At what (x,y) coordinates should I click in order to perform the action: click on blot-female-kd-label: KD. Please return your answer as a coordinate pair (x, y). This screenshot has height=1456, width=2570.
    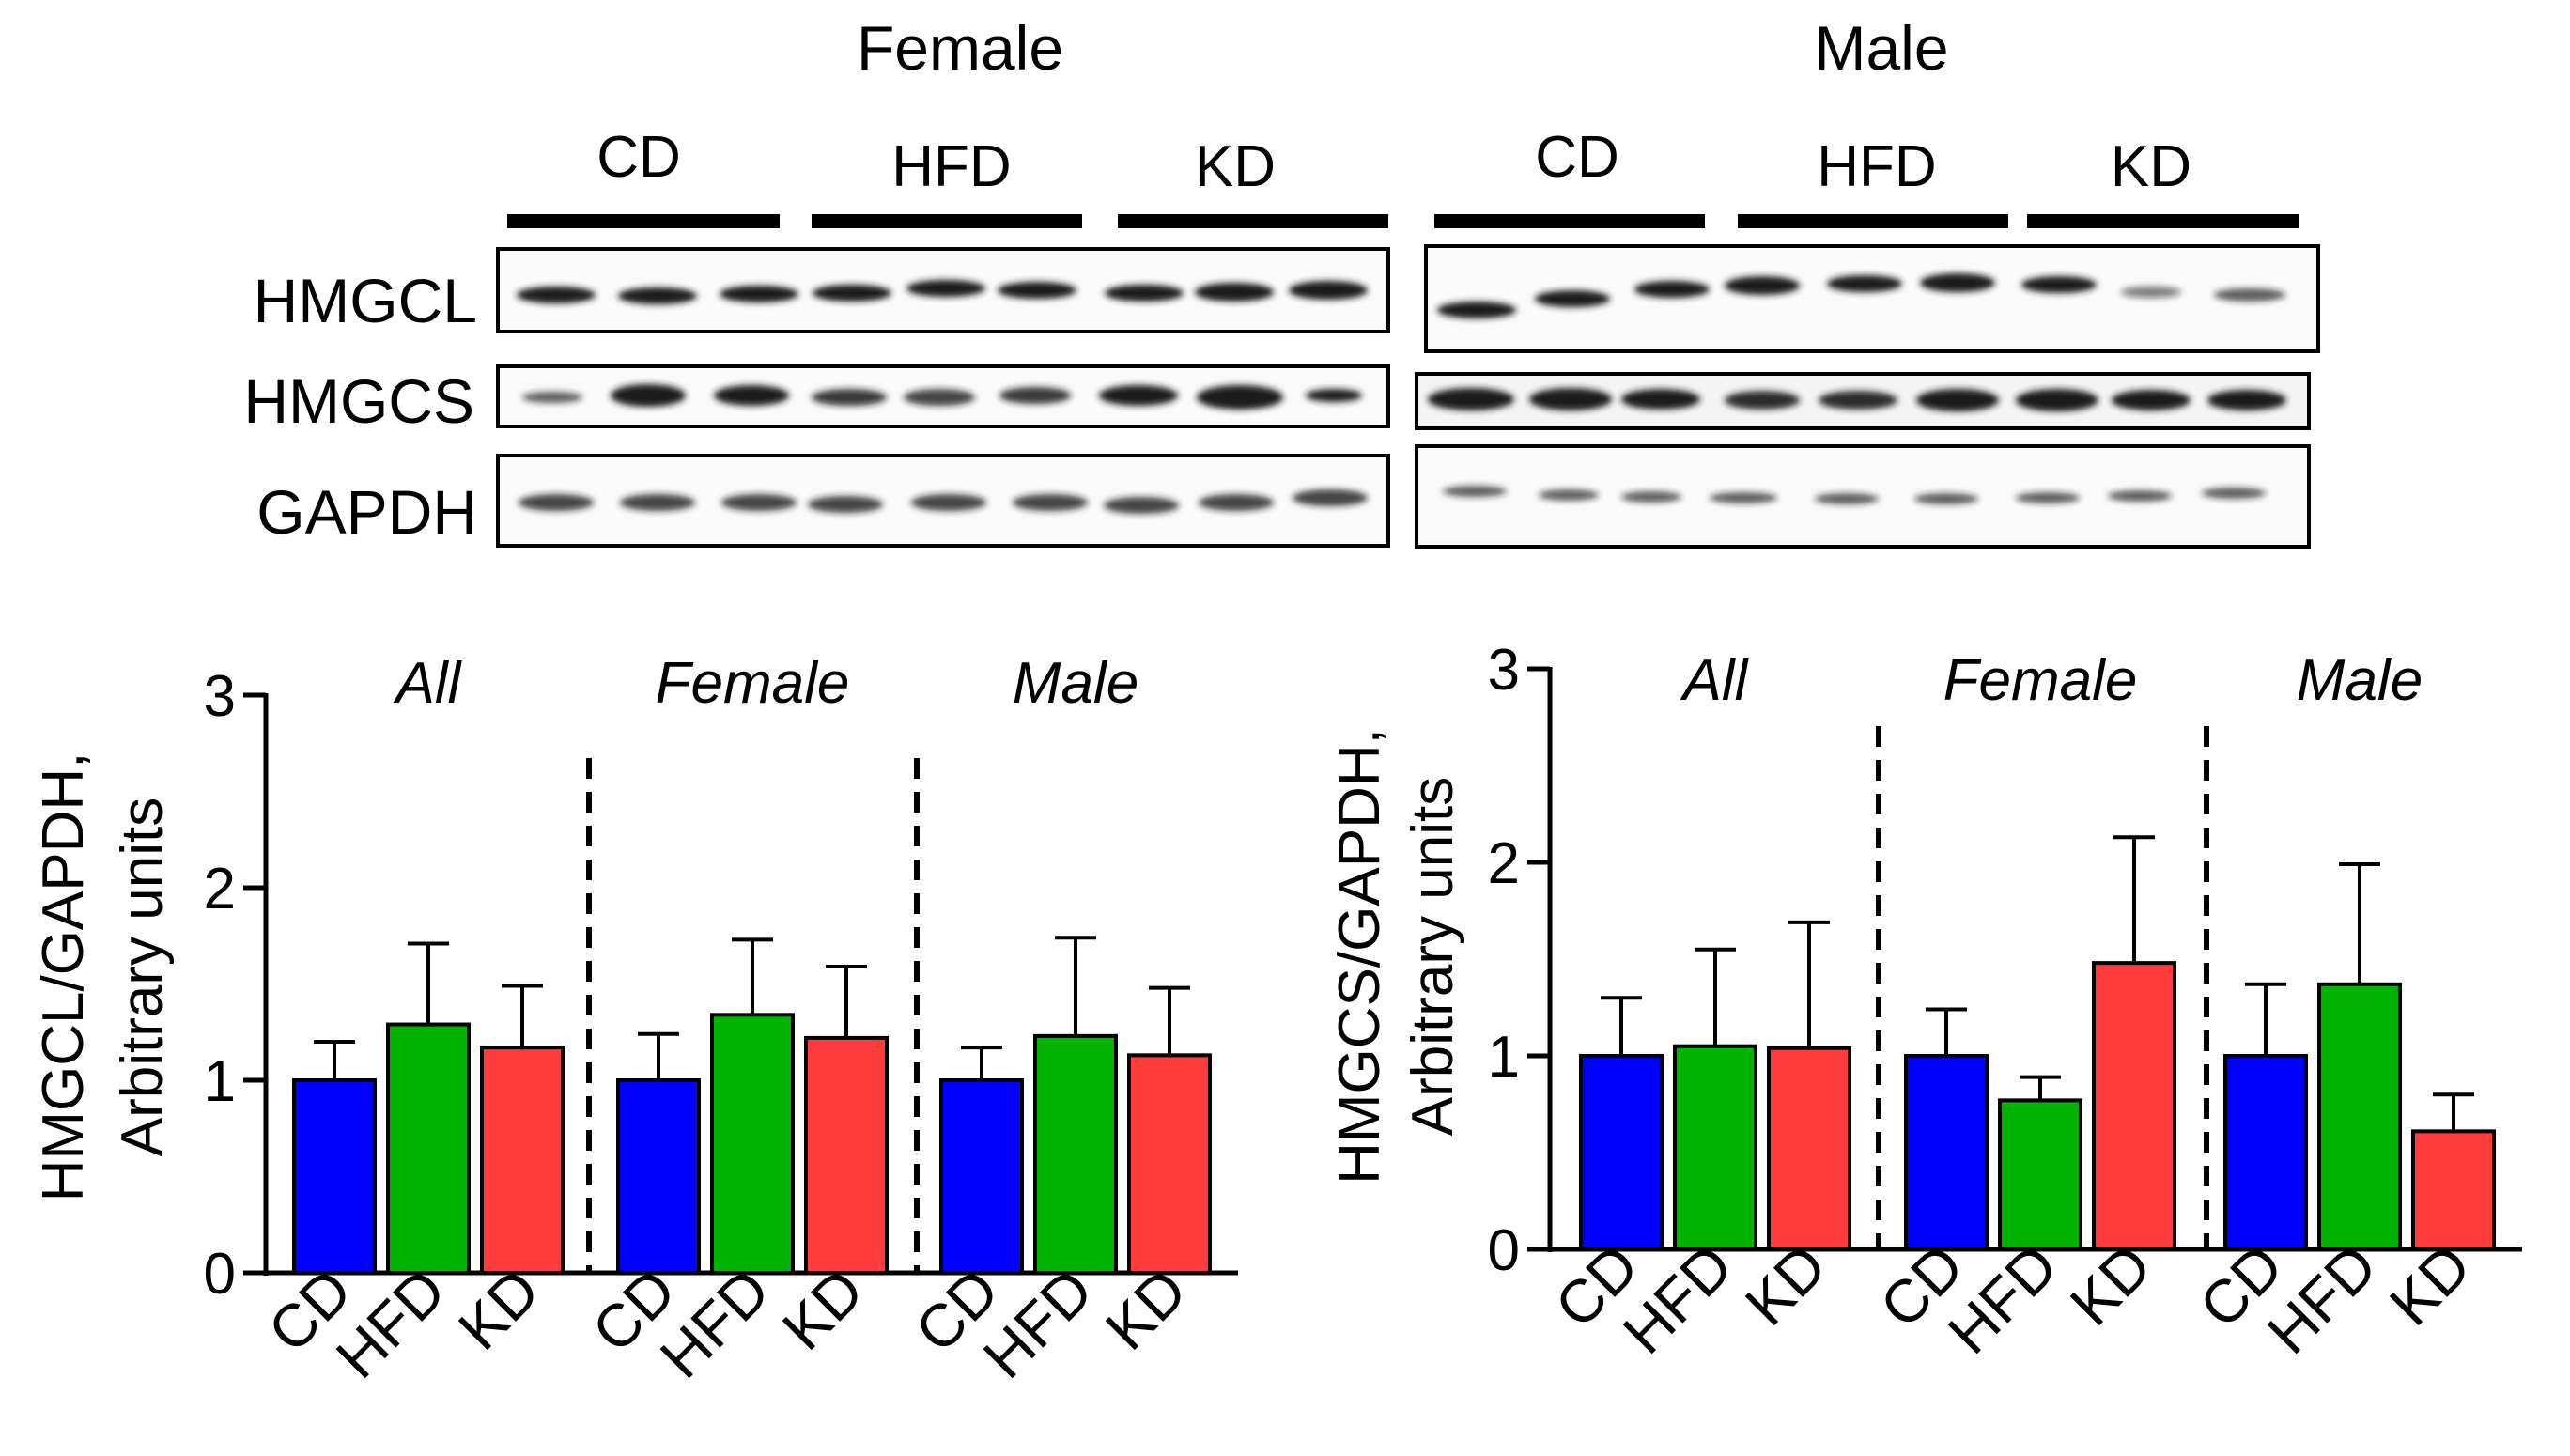
    Looking at the image, I should click on (1235, 166).